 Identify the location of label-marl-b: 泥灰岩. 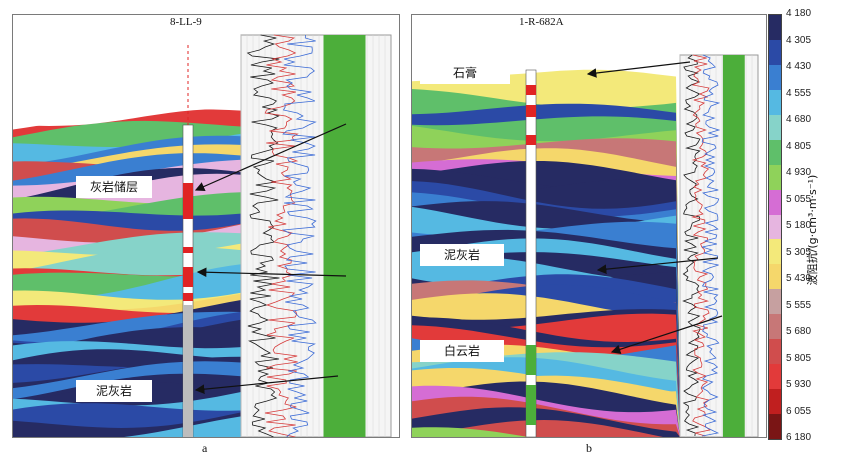
(462, 255).